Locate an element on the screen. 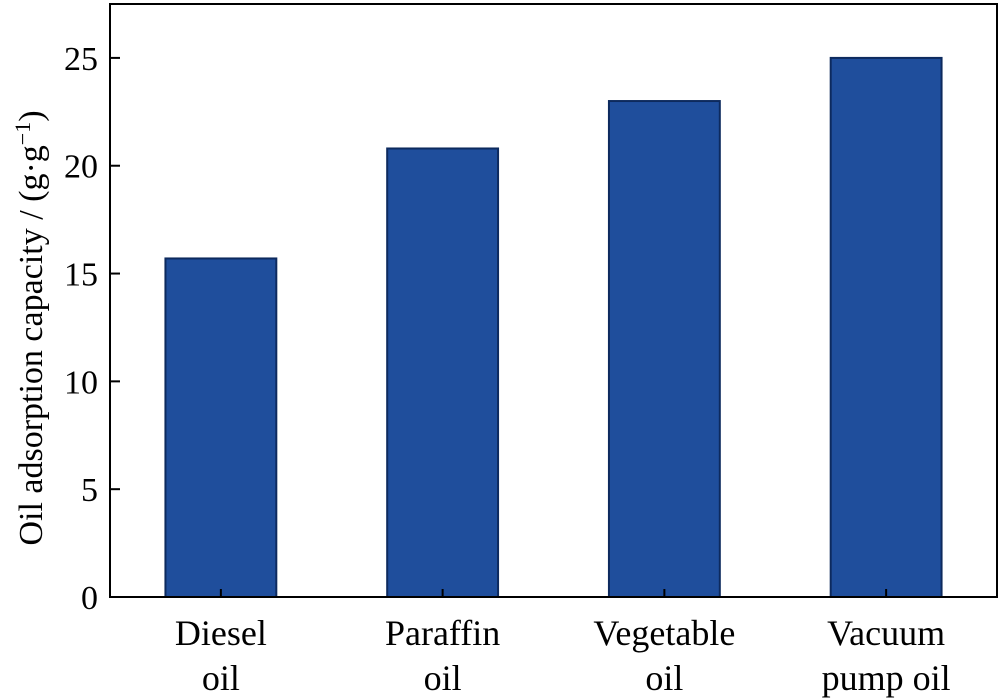 The image size is (1000, 700). y-axis-title-close: ) is located at coordinates (31, 115).